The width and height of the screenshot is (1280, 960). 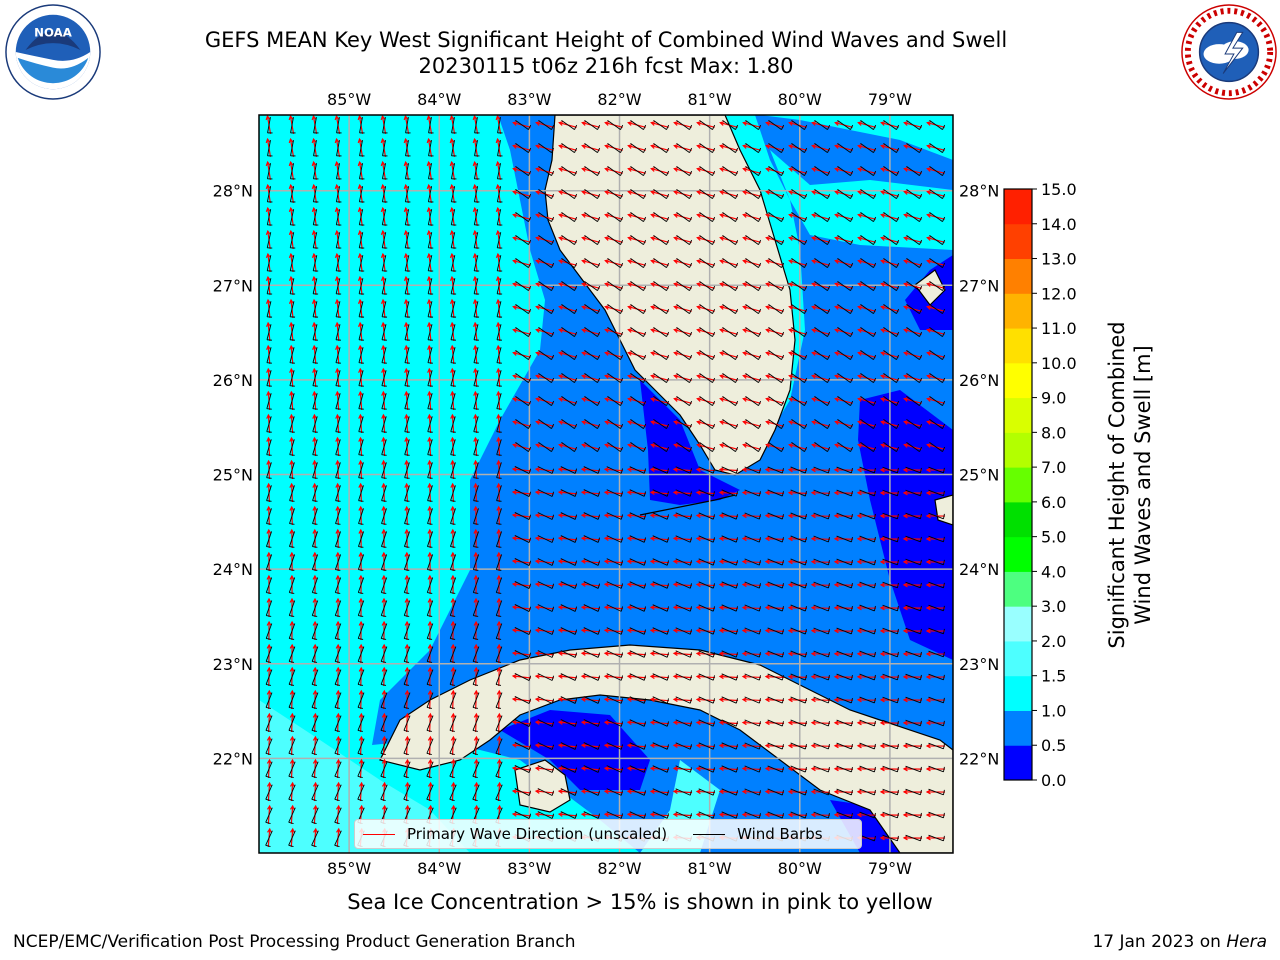 I want to click on colorbar-tick-label: 2.0, so click(x=1053, y=641).